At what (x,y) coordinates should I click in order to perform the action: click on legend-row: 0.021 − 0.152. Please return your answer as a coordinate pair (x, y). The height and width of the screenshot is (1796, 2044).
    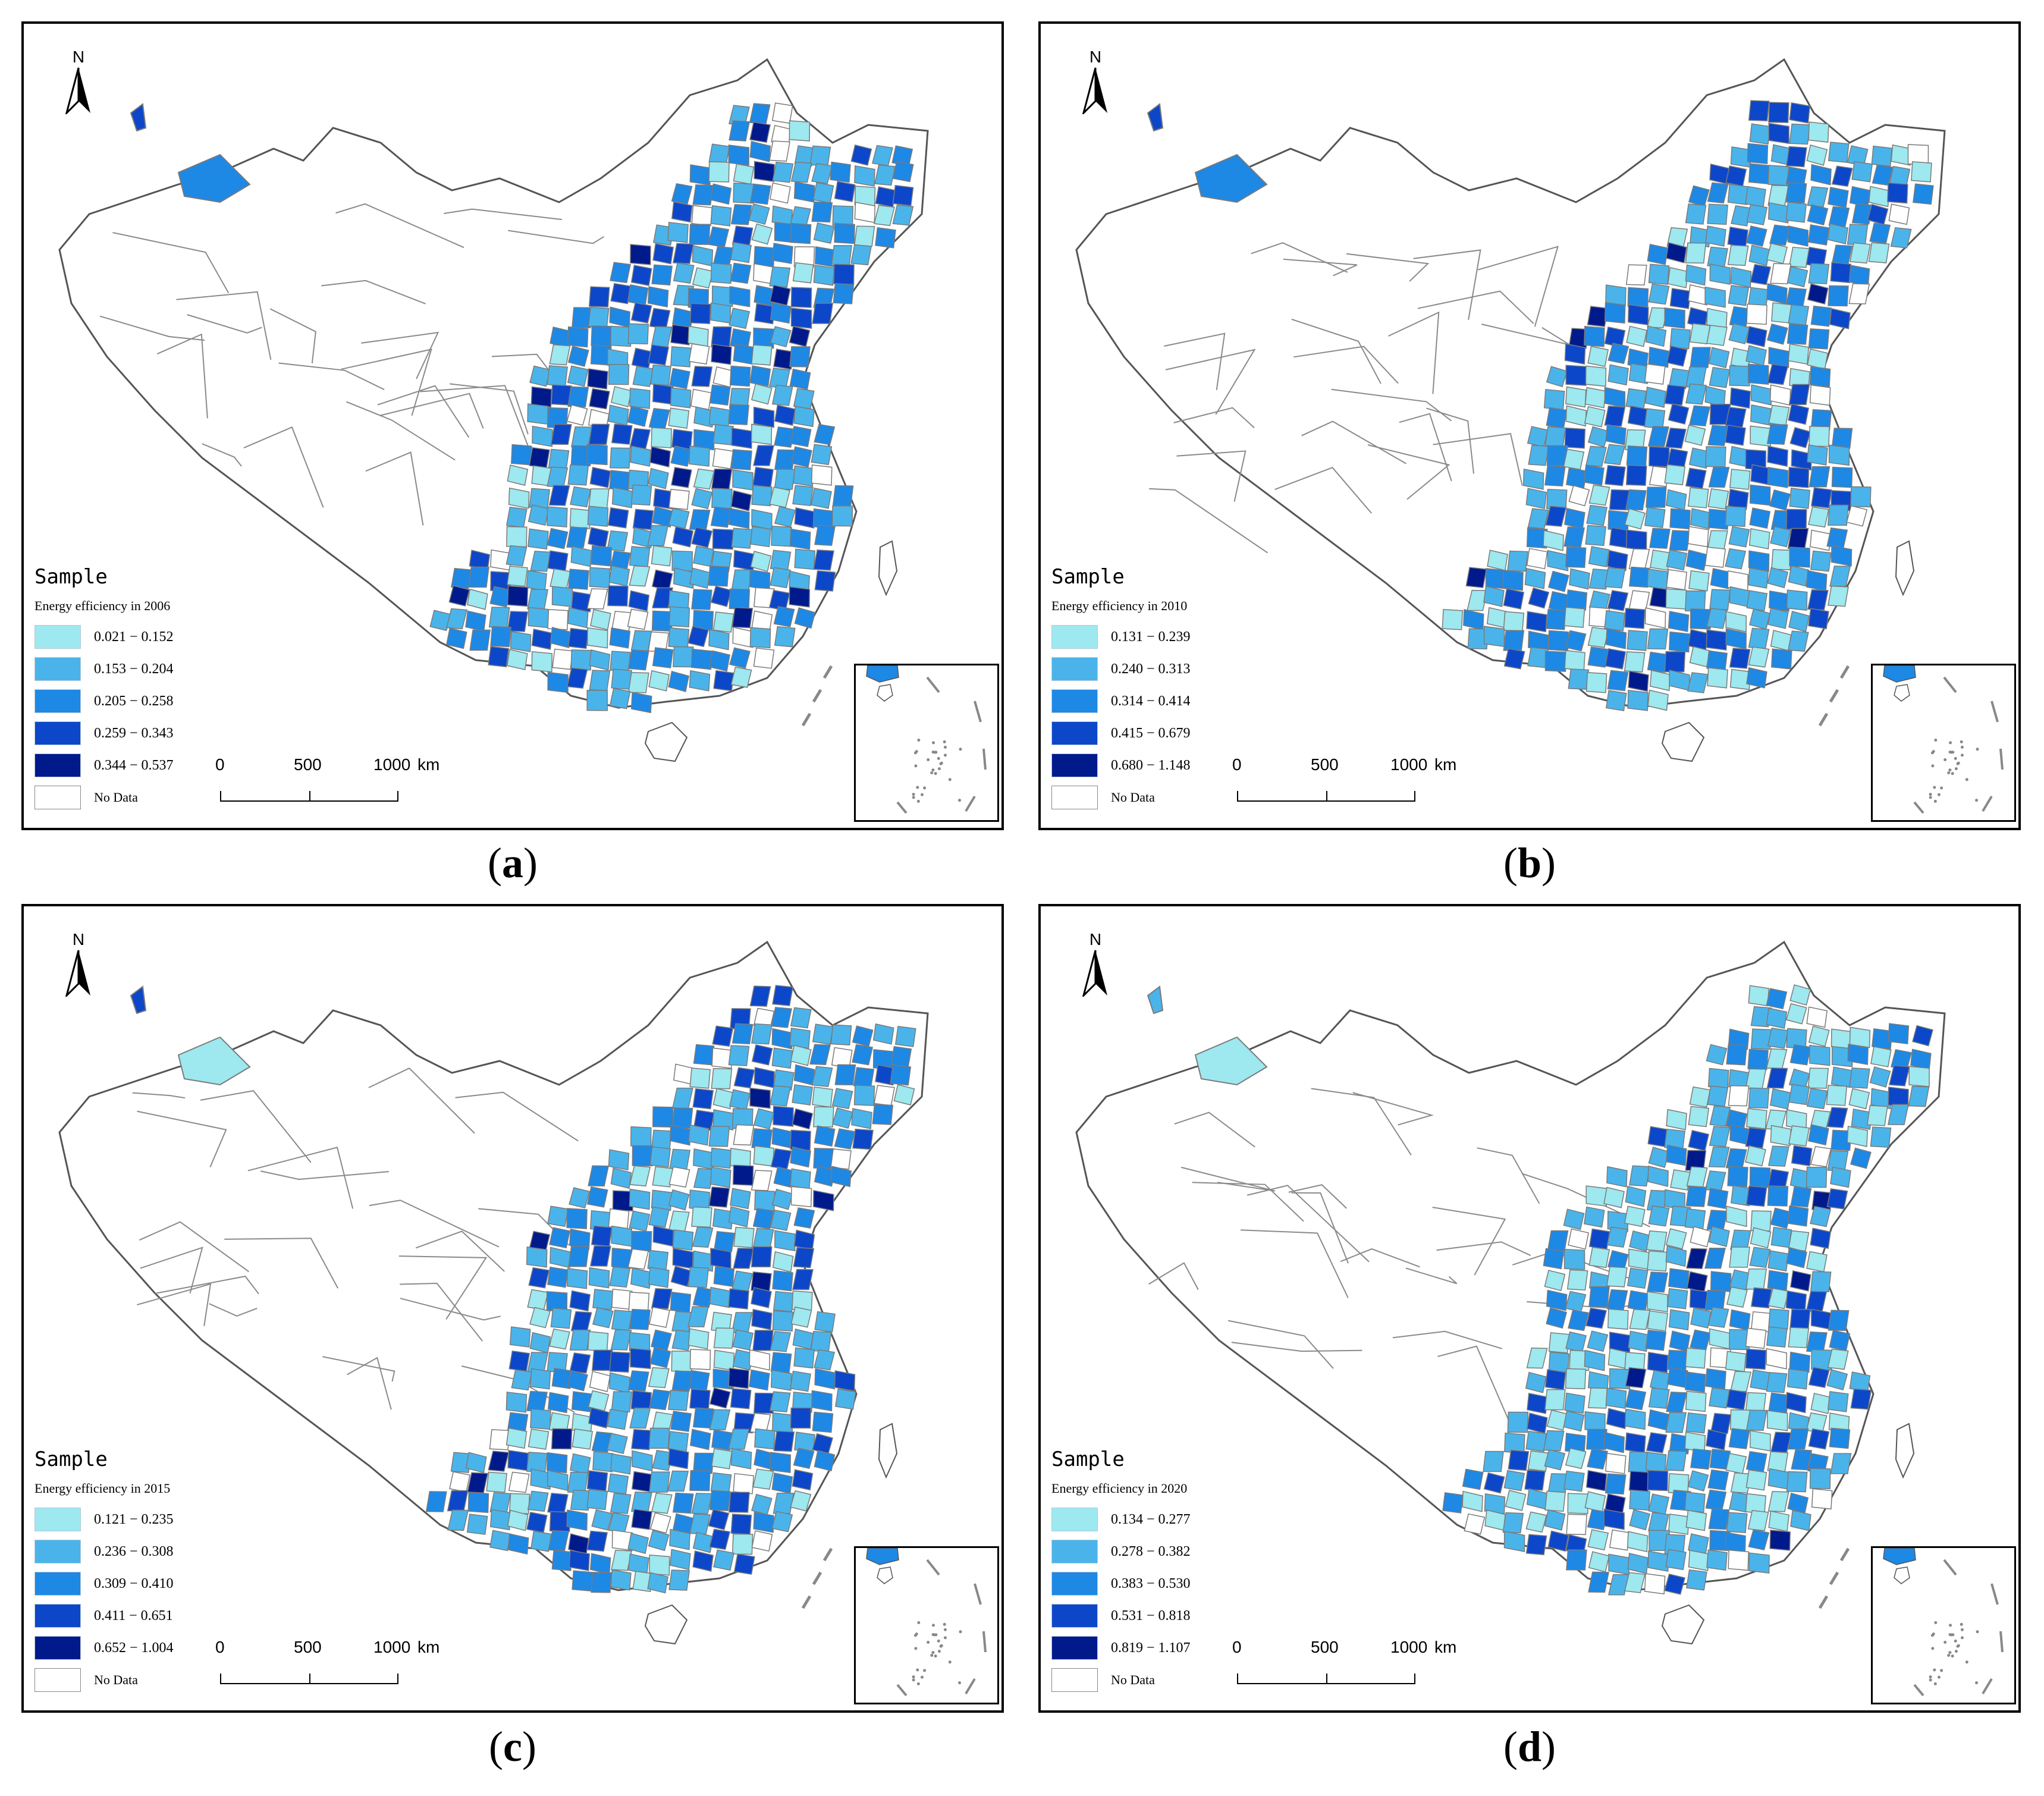
    Looking at the image, I should click on (104, 637).